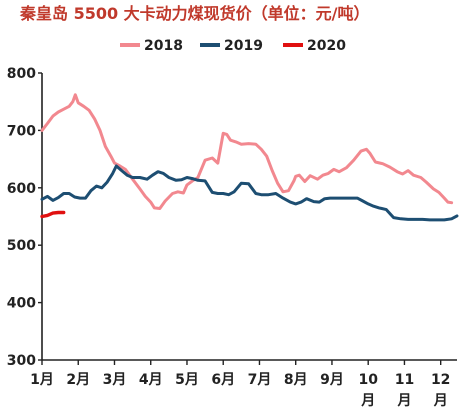 The width and height of the screenshot is (463, 419). What do you see at coordinates (151, 380) in the screenshot?
I see `x-tick-label: 4月` at bounding box center [151, 380].